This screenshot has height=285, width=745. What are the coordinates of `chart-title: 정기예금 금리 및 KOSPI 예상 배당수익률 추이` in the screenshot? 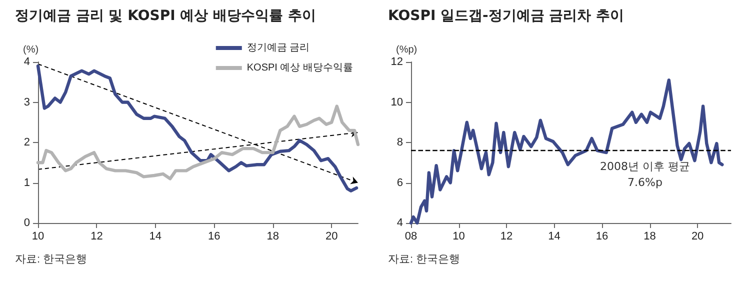 It's located at (165, 16).